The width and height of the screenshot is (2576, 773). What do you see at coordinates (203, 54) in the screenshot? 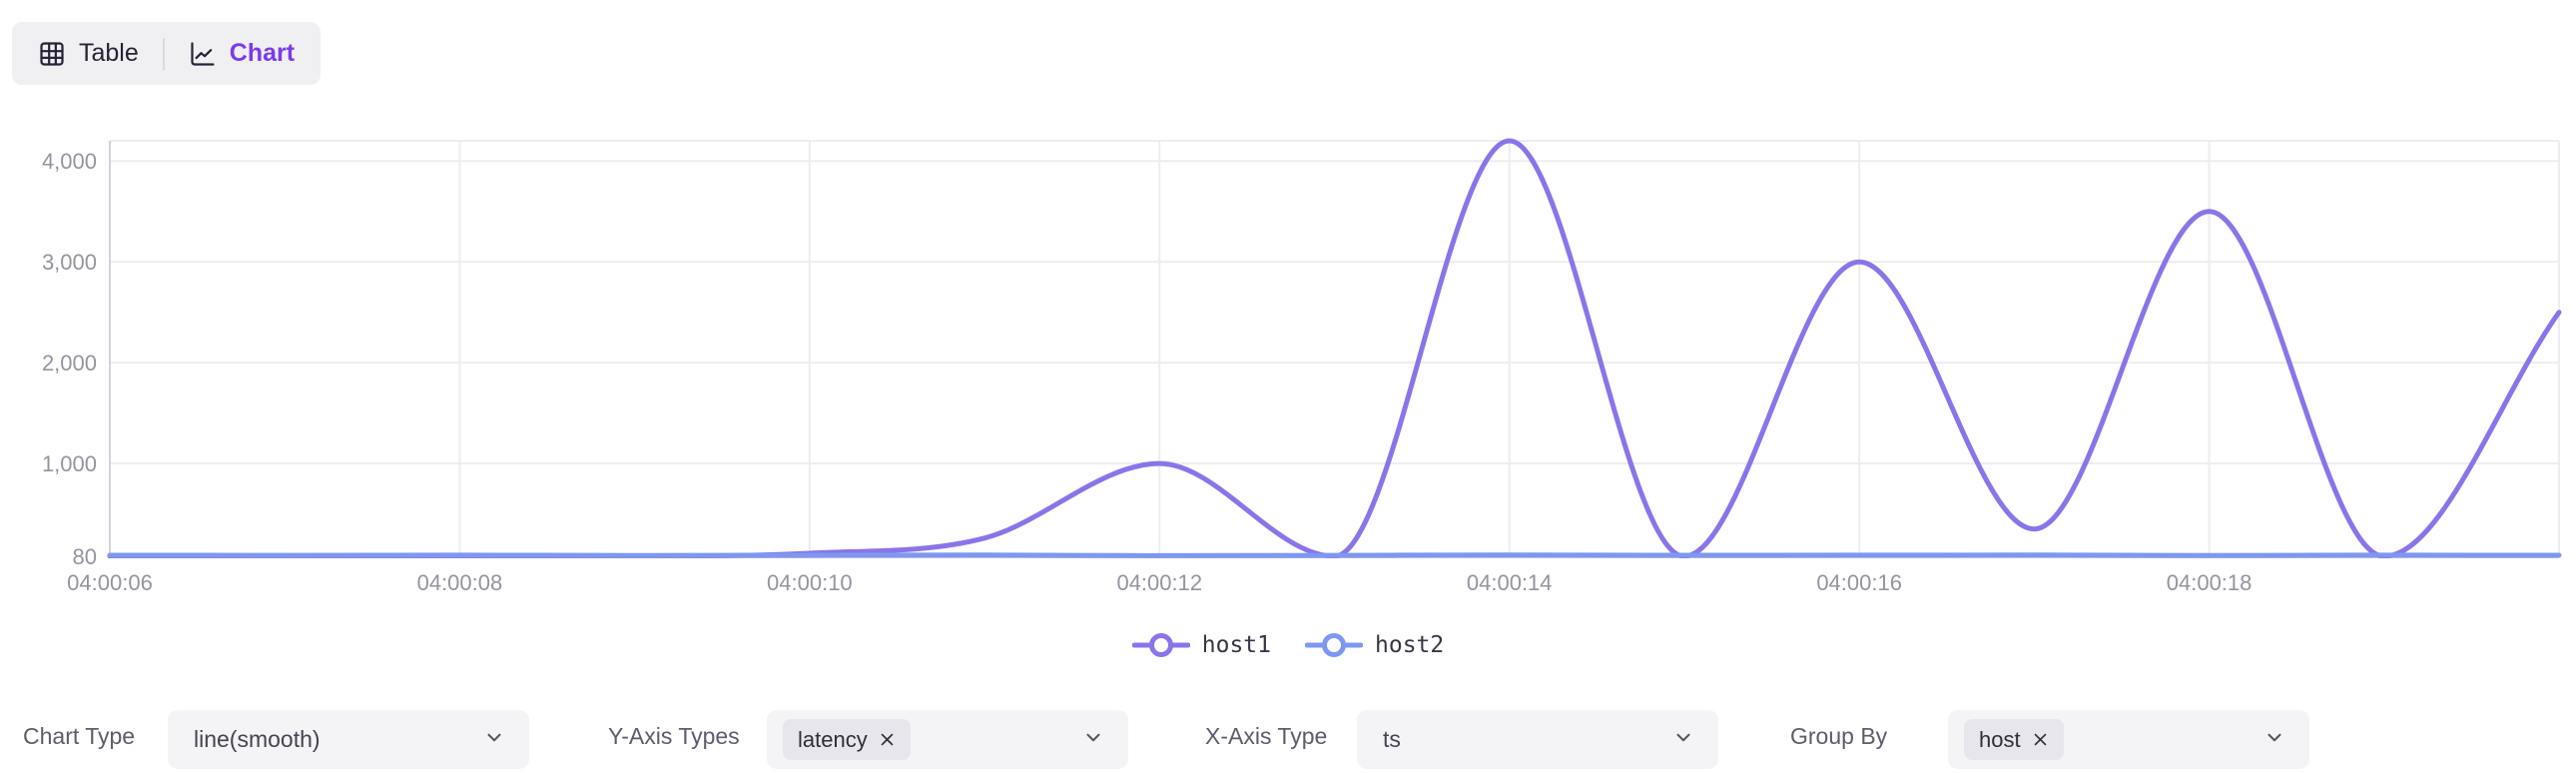
I see `line-chart-icon` at bounding box center [203, 54].